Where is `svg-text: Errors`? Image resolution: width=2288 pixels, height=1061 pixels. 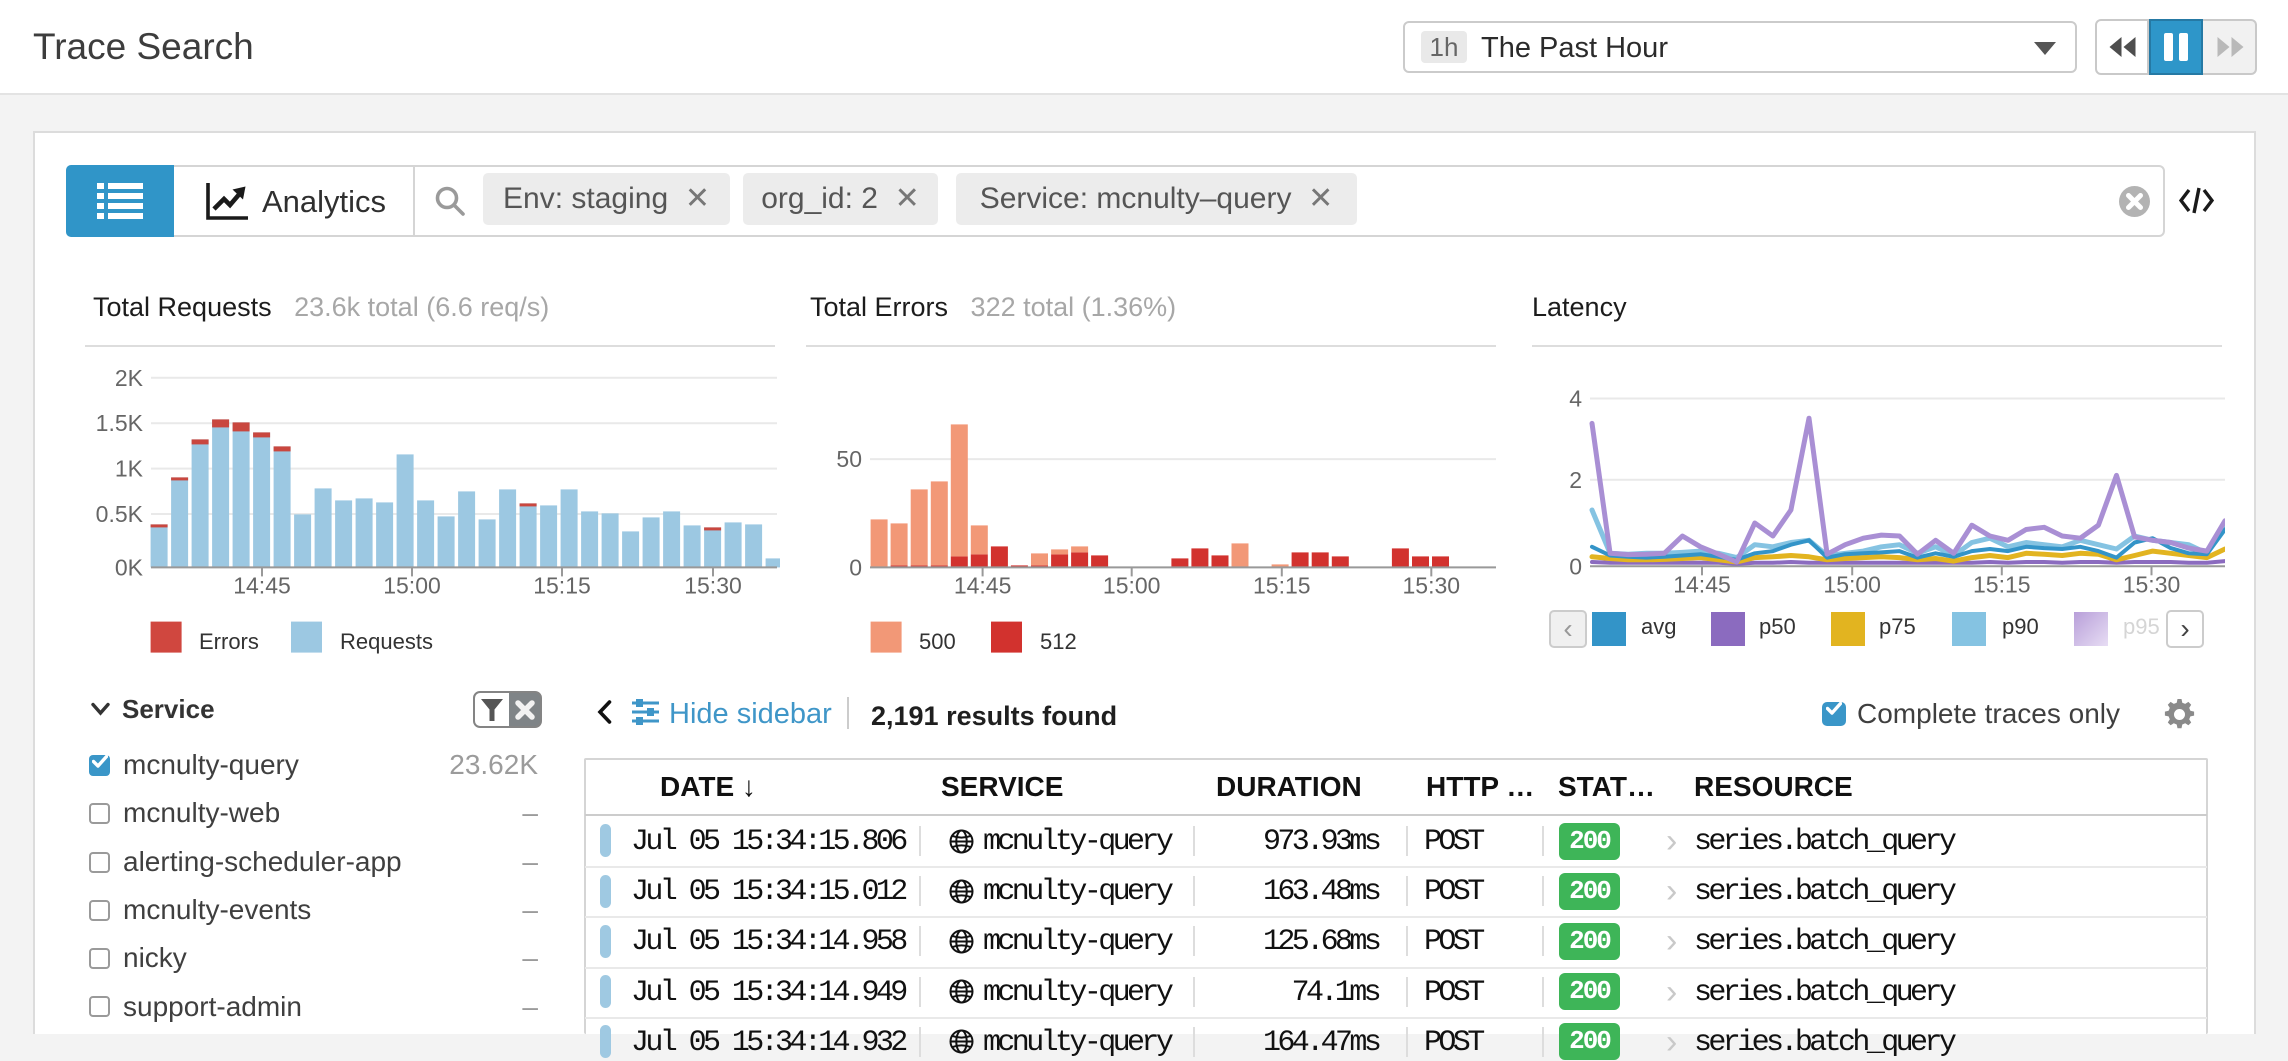 svg-text: Errors is located at coordinates (229, 641).